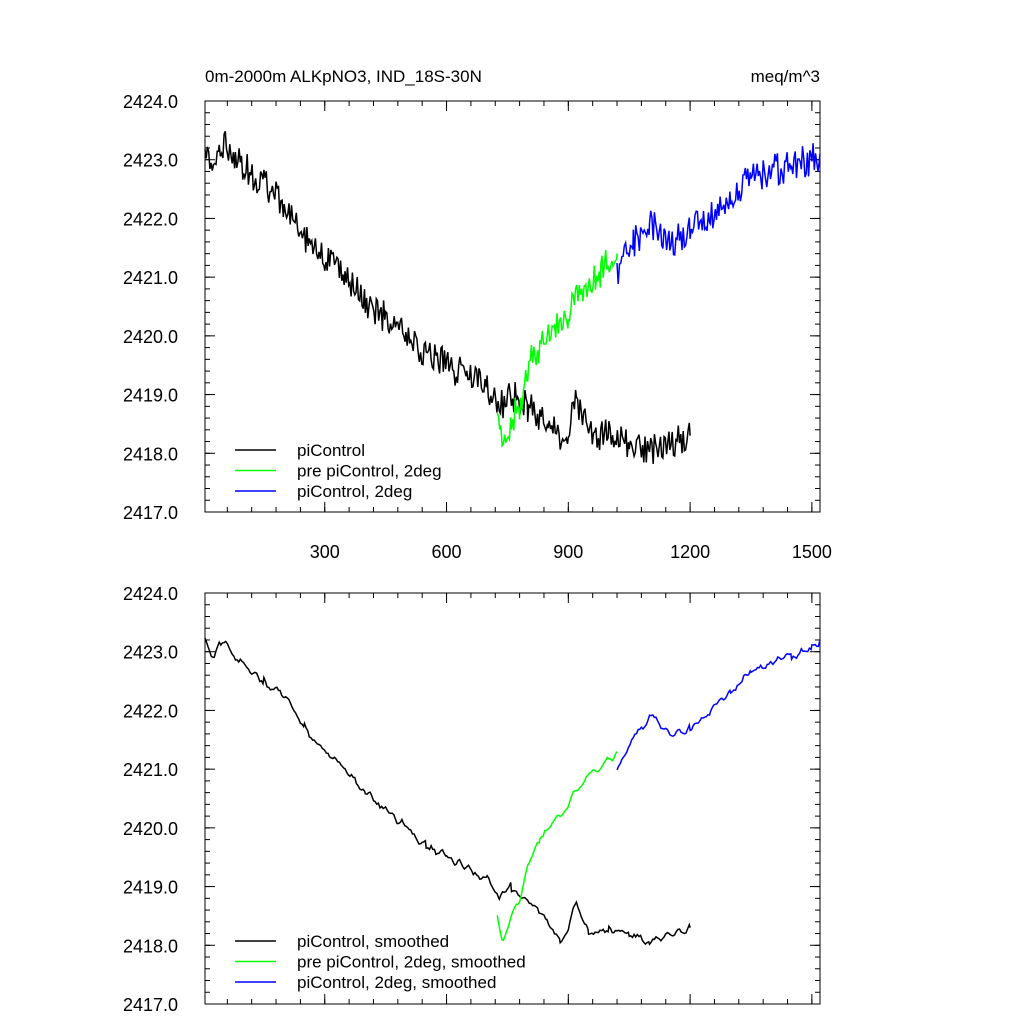 The image size is (1024, 1024). What do you see at coordinates (557, 348) in the screenshot?
I see `series-line-pre-picontrol-2deg` at bounding box center [557, 348].